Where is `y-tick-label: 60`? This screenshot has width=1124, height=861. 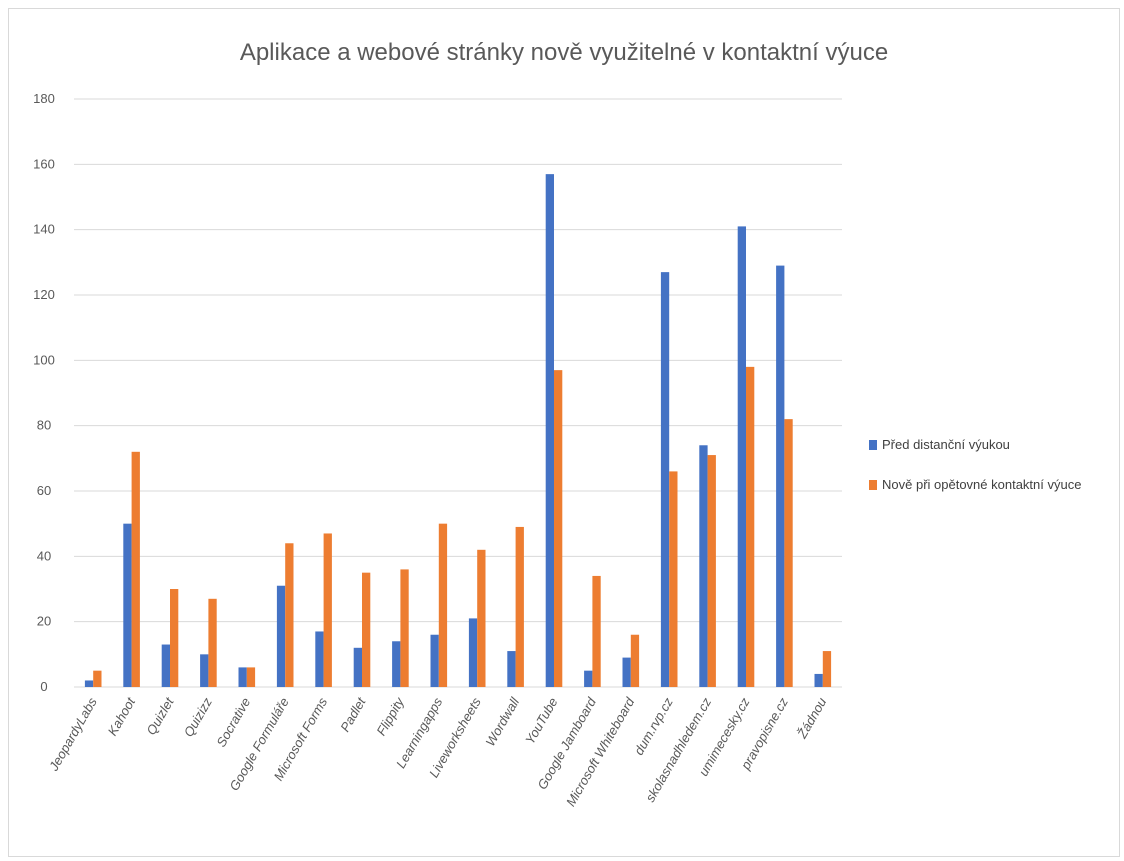 y-tick-label: 60 is located at coordinates (44, 490).